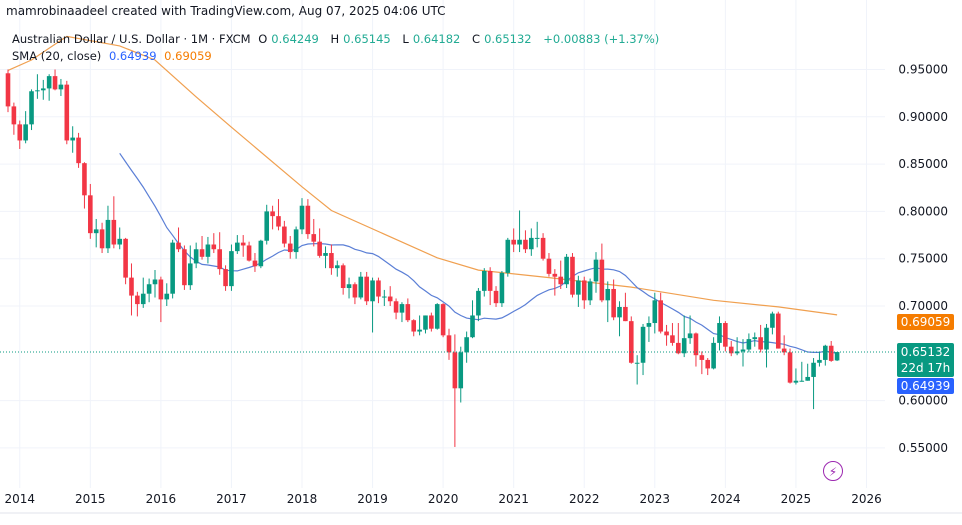 The width and height of the screenshot is (962, 525). Describe the element at coordinates (502, 39) in the screenshot. I see `ohlc-close: C 0.65132` at that location.